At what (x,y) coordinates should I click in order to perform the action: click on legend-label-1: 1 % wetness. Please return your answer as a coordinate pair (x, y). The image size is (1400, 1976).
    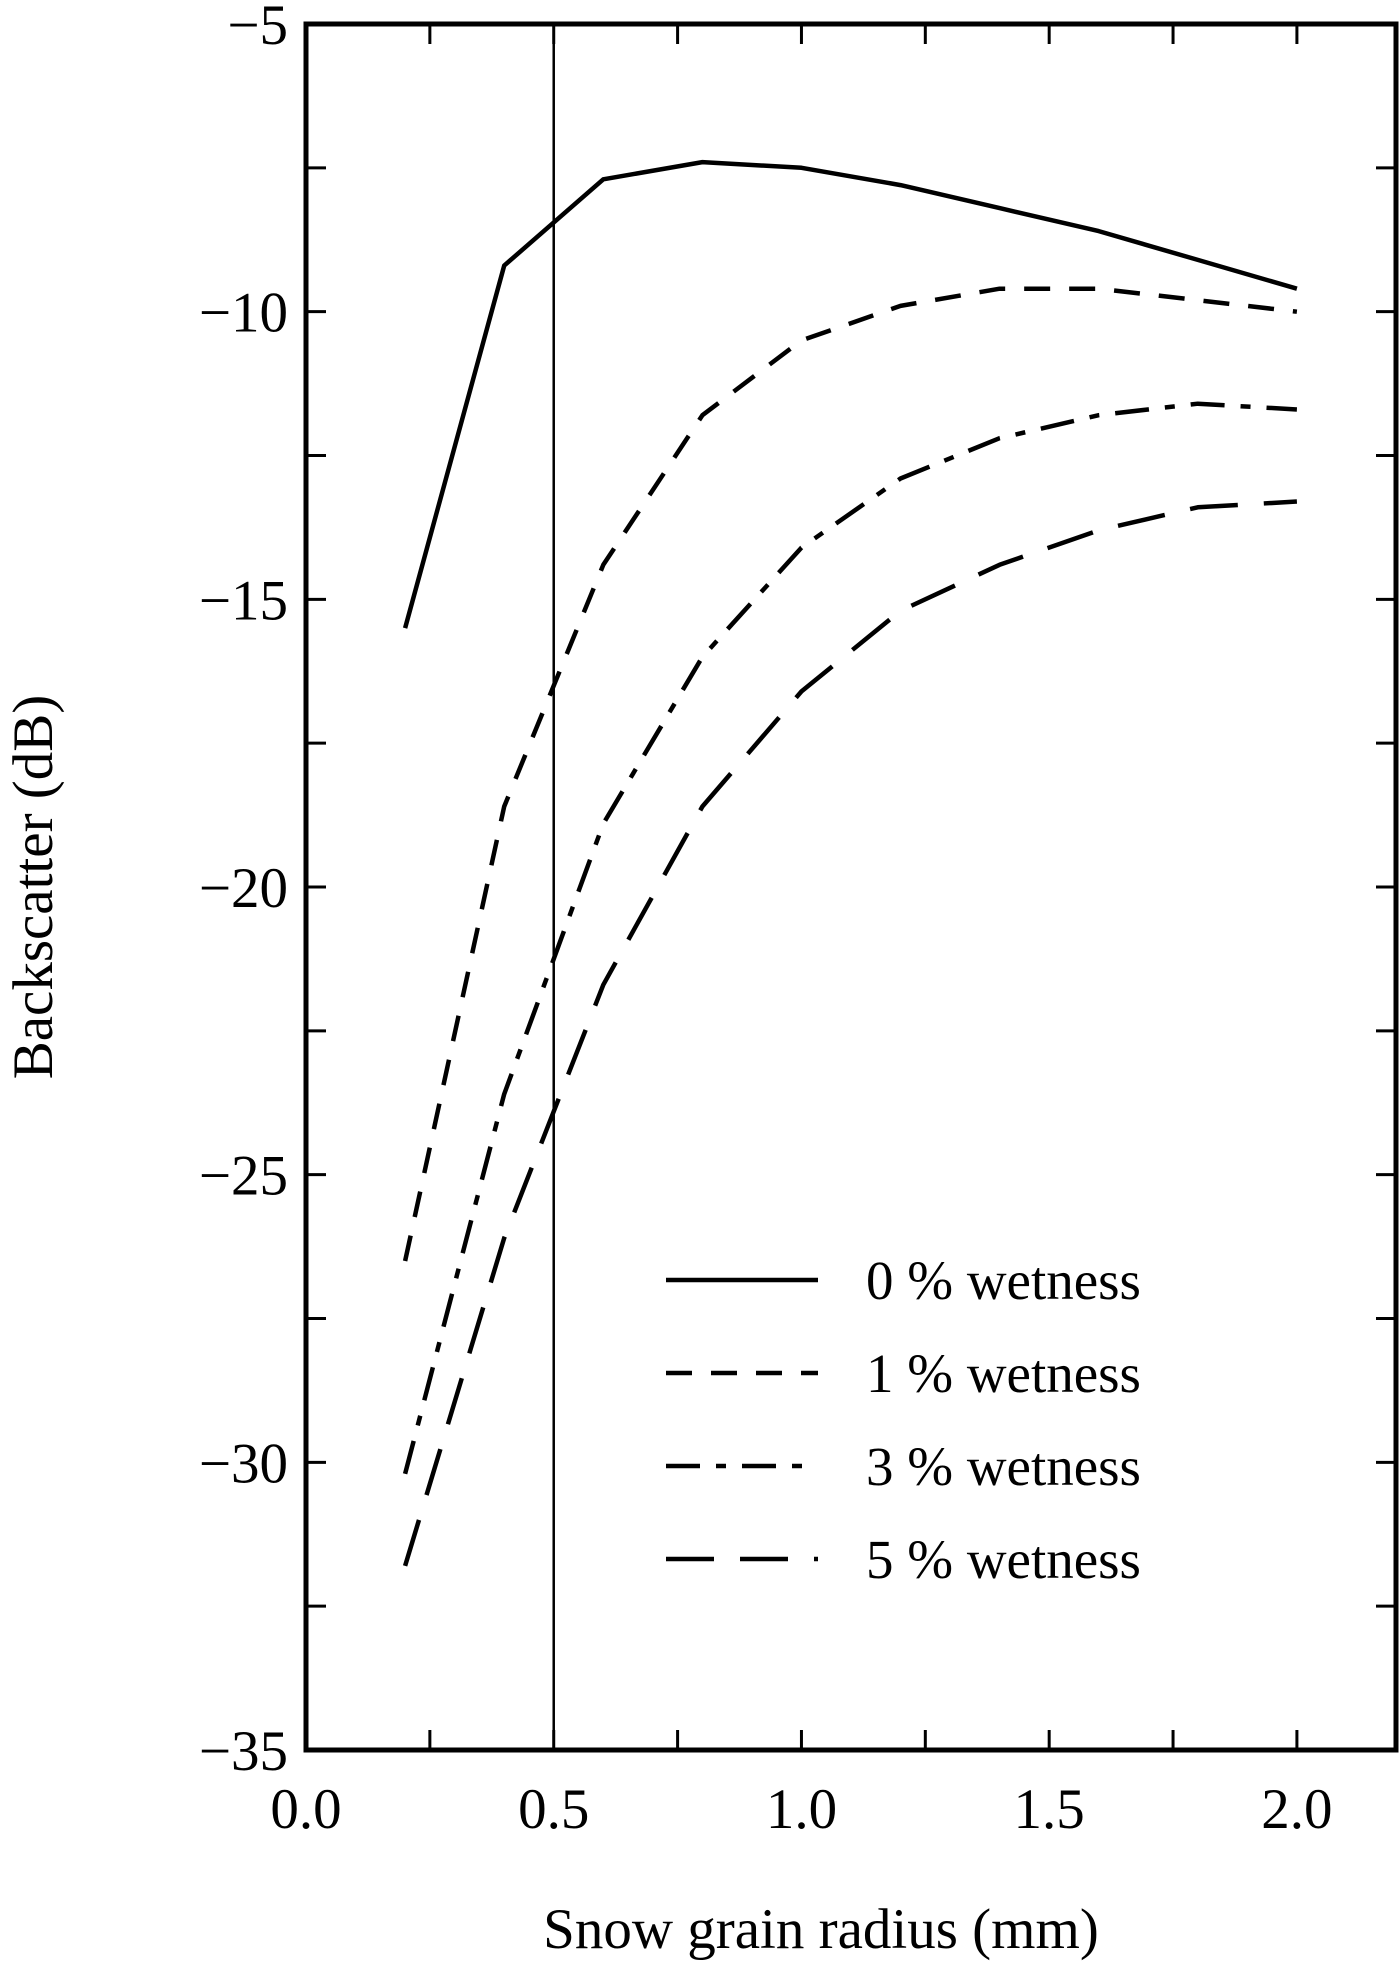
    Looking at the image, I should click on (1003, 1373).